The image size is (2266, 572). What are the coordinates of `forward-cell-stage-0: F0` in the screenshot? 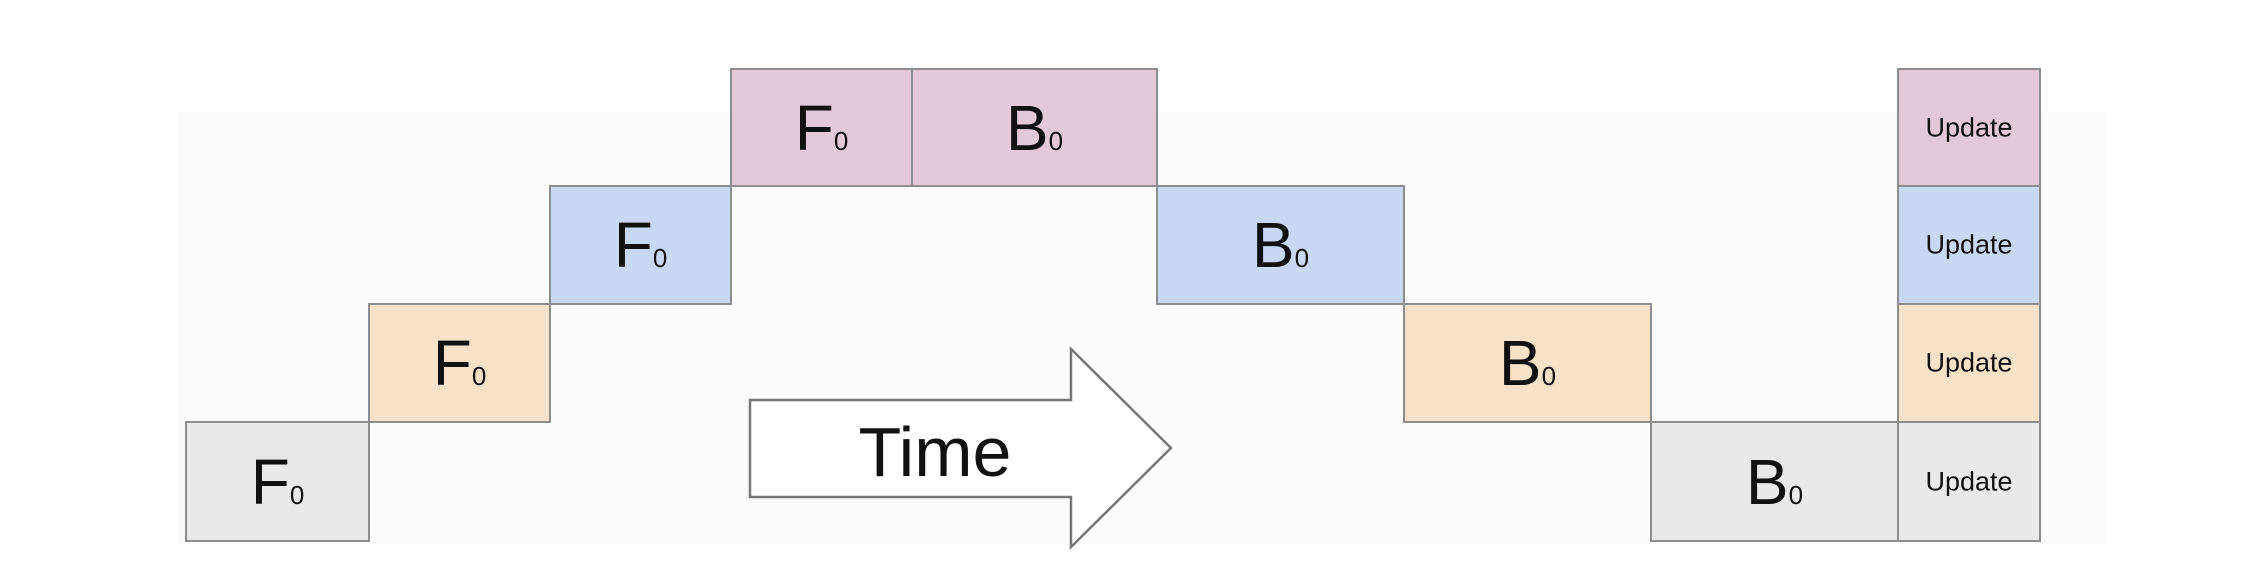 It's located at (277, 481).